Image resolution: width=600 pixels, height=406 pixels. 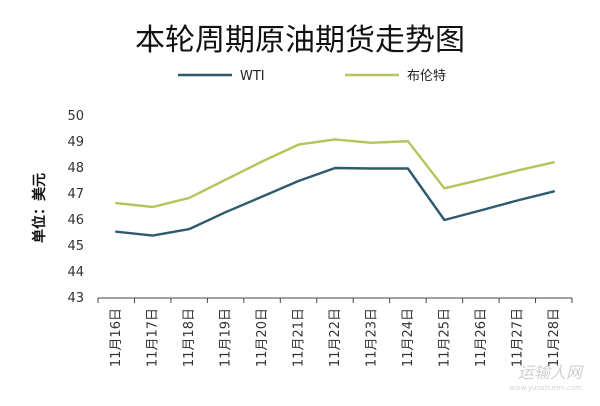 I want to click on legend-label-brent: 布伦特, so click(x=426, y=76).